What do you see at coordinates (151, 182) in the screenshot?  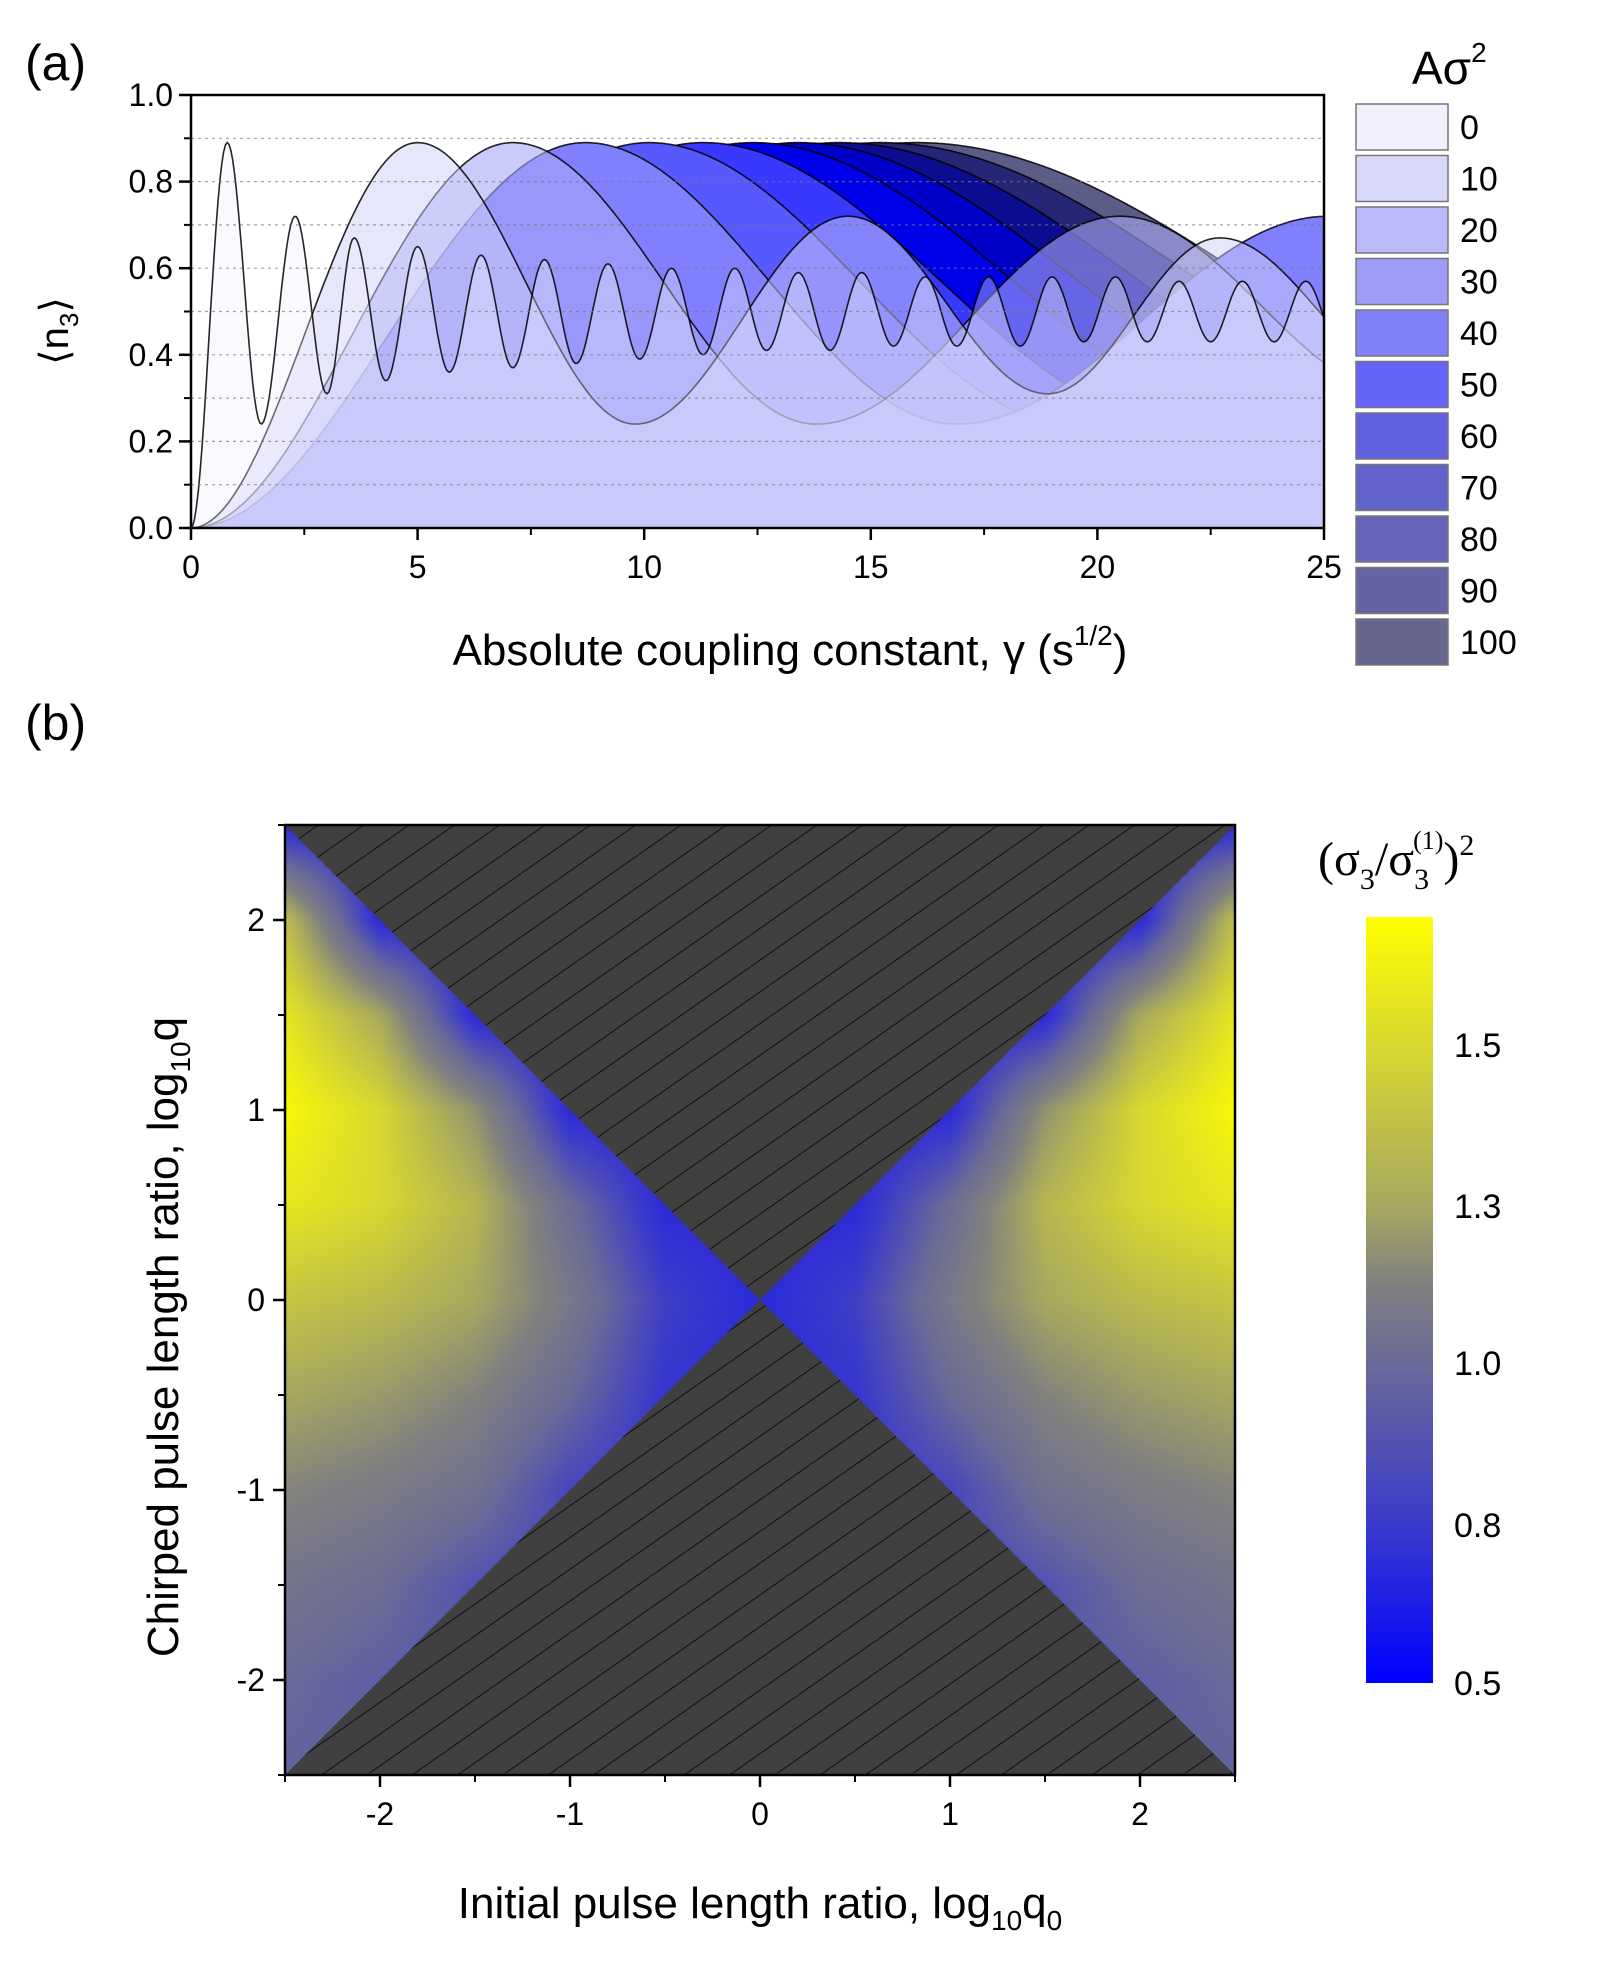 I see `y-tick-label: 0.8` at bounding box center [151, 182].